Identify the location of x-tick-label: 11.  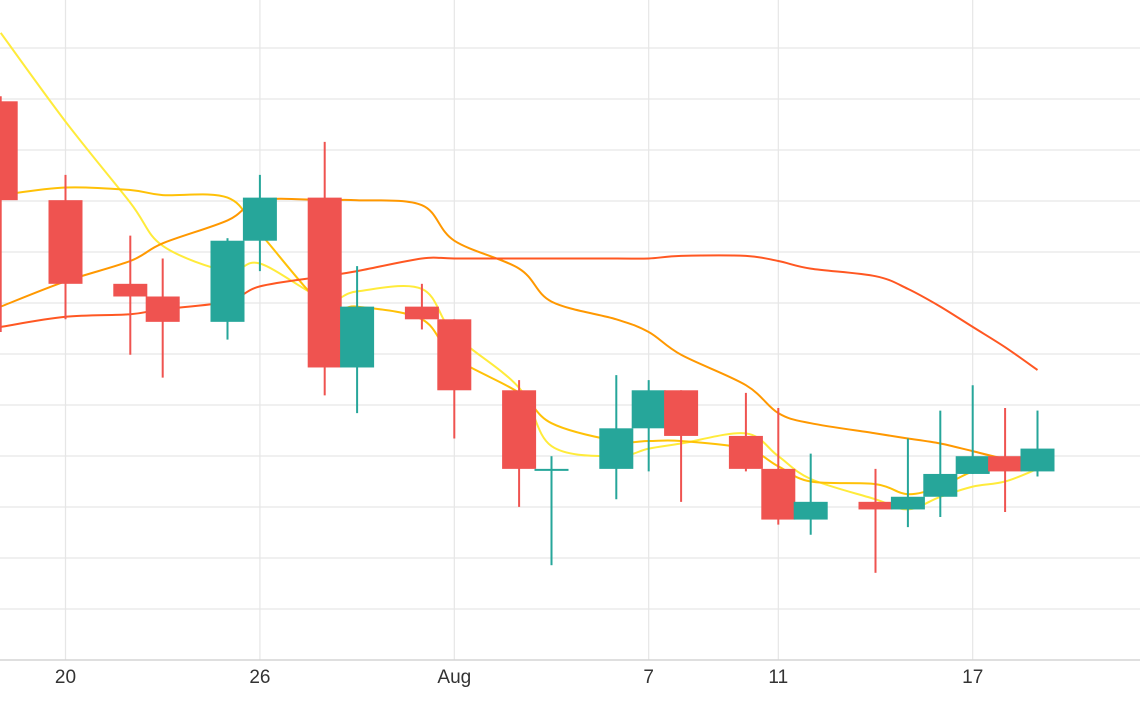
(778, 677).